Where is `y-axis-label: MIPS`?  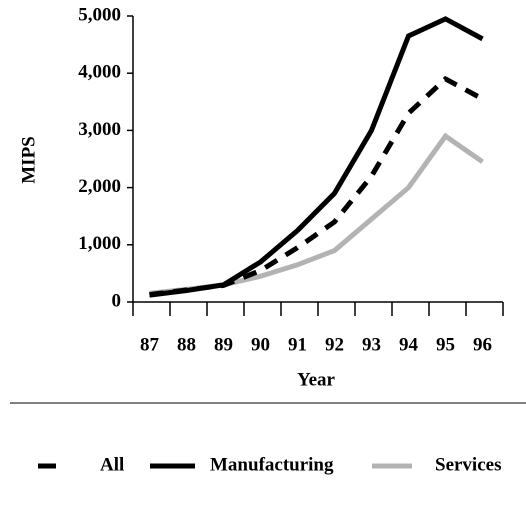
y-axis-label: MIPS is located at coordinates (28, 160).